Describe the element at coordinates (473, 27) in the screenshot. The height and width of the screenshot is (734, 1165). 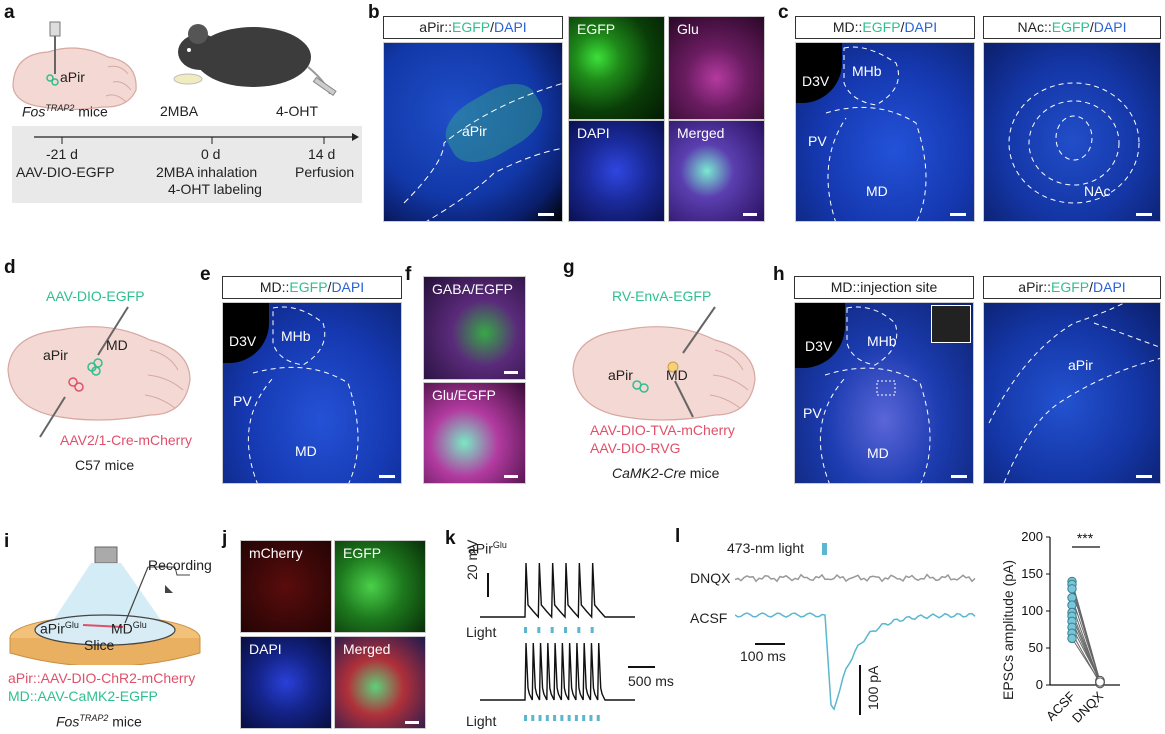
I see `panel-b-title: aPir::EGFP/DAPI` at that location.